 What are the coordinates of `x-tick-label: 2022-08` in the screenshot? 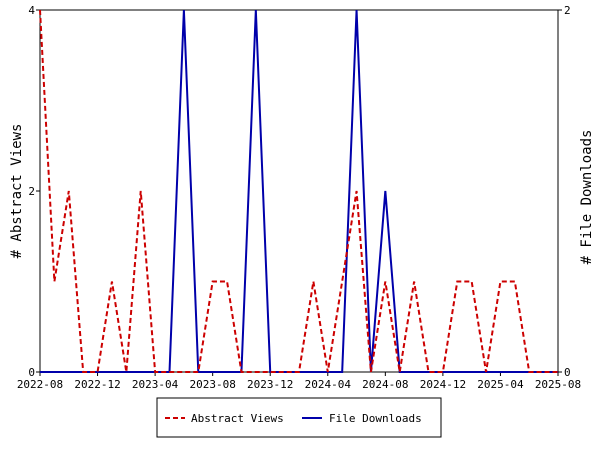 It's located at (40, 384).